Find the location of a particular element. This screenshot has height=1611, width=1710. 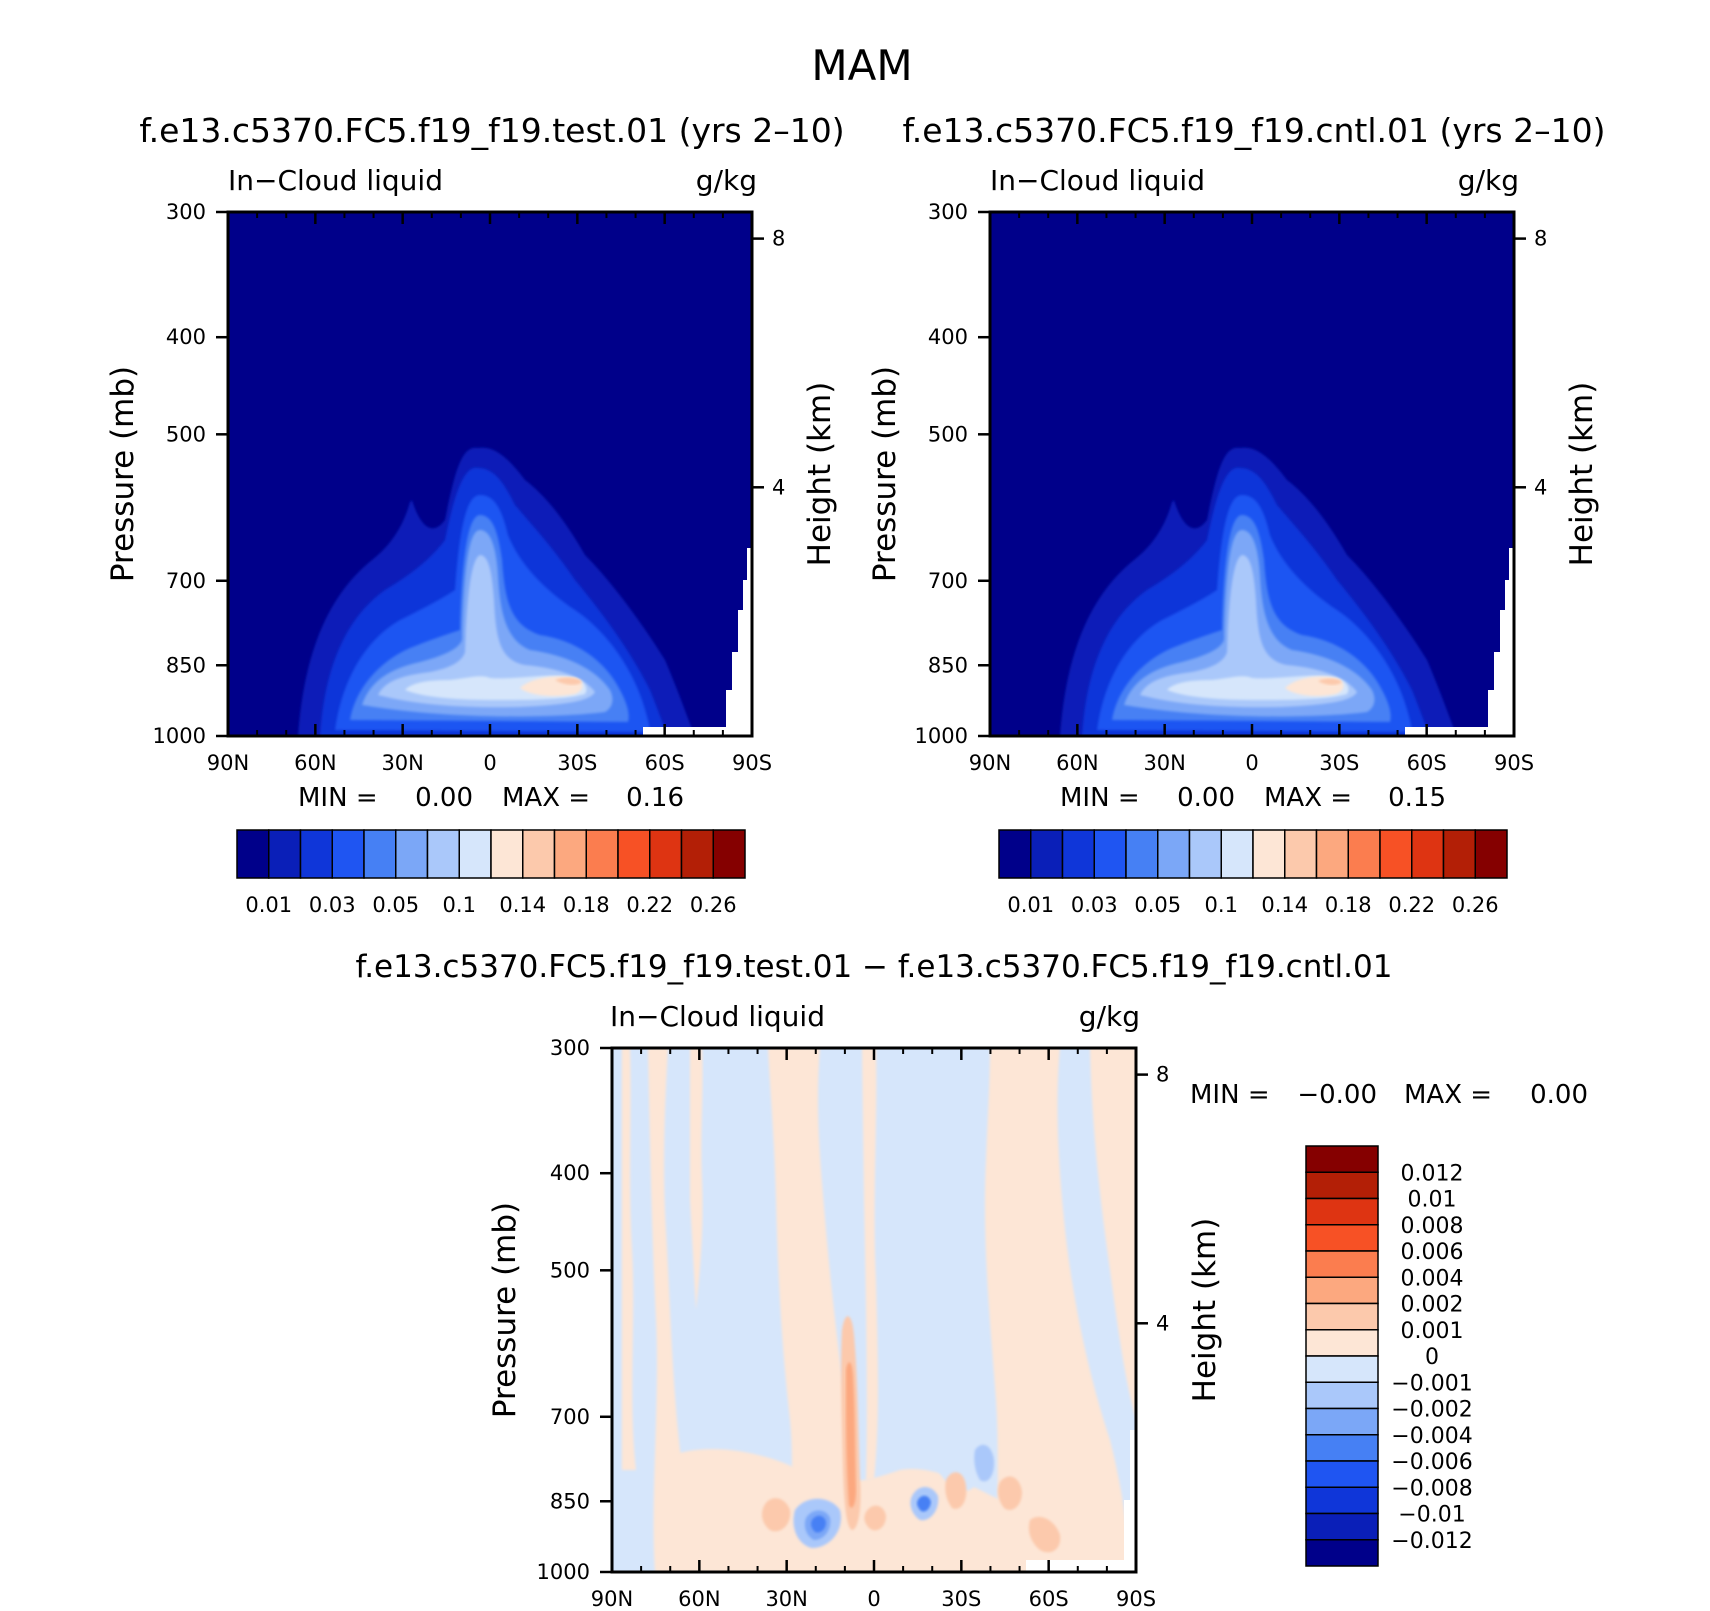

missing-data-region is located at coordinates (697, 642).